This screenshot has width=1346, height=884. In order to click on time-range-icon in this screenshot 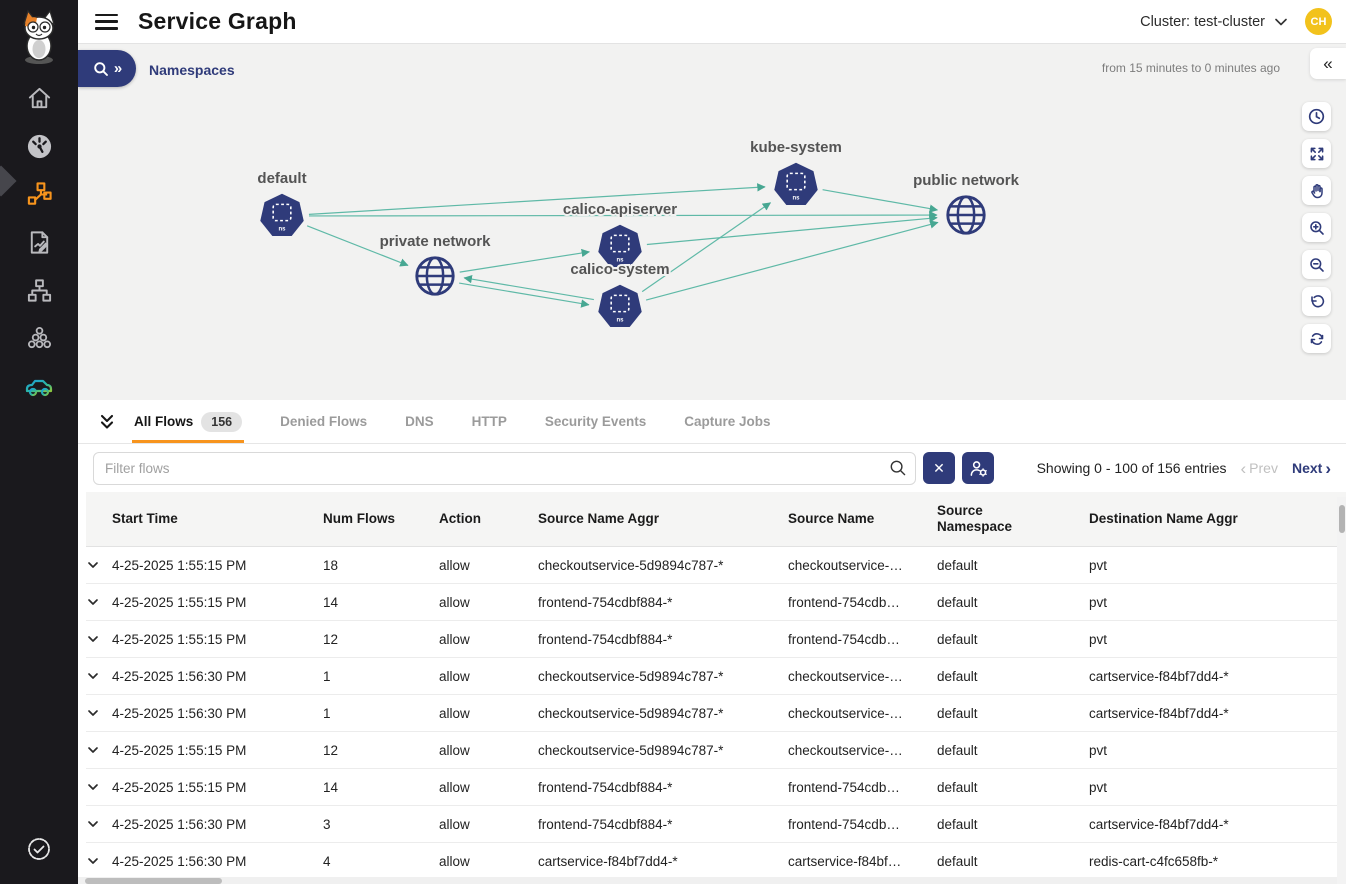, I will do `click(1316, 116)`.